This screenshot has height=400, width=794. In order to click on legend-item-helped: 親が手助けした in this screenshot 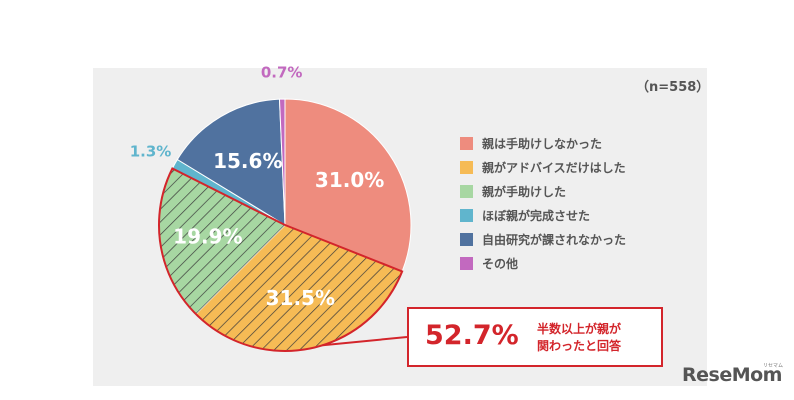, I will do `click(543, 191)`.